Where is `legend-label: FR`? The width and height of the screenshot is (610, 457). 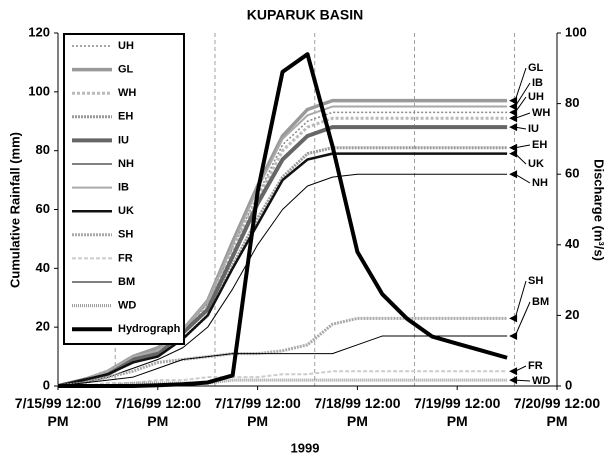
legend-label: FR is located at coordinates (125, 258).